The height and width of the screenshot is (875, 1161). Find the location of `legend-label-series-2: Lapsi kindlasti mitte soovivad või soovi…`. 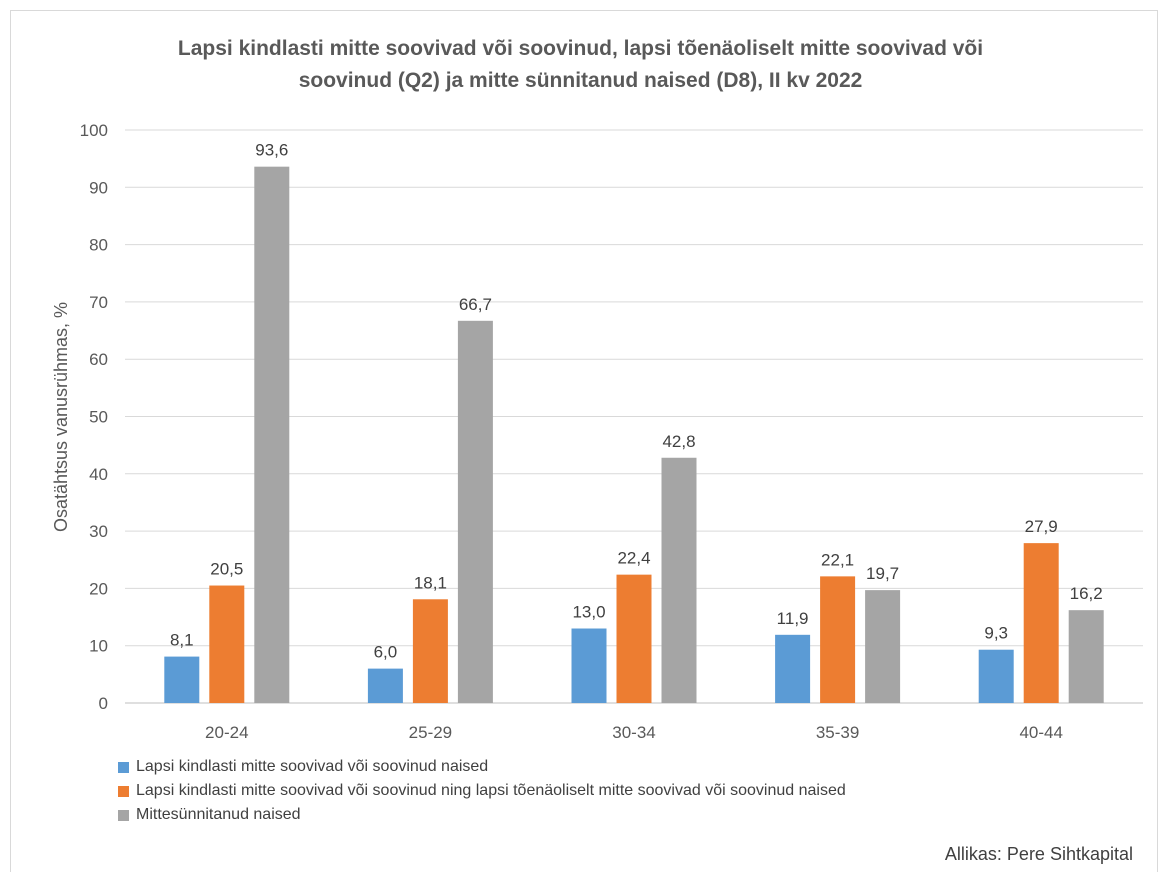

legend-label-series-2: Lapsi kindlasti mitte soovivad või soovi… is located at coordinates (491, 790).